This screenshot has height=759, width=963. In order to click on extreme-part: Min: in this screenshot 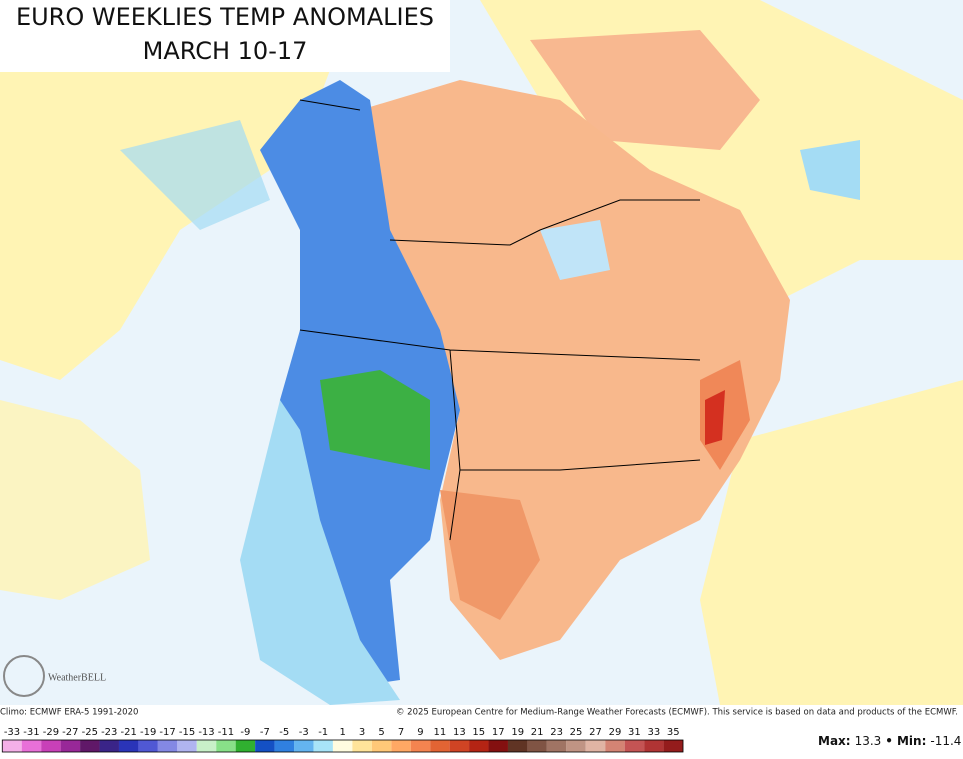, I will do `click(911, 741)`.